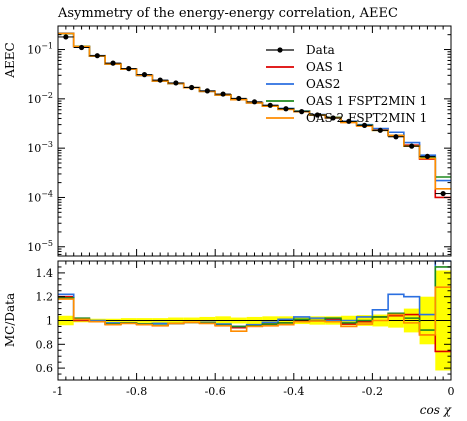 The height and width of the screenshot is (421, 467). I want to click on legend-label: OAS 1 FSPT2MIN 1, so click(366, 101).